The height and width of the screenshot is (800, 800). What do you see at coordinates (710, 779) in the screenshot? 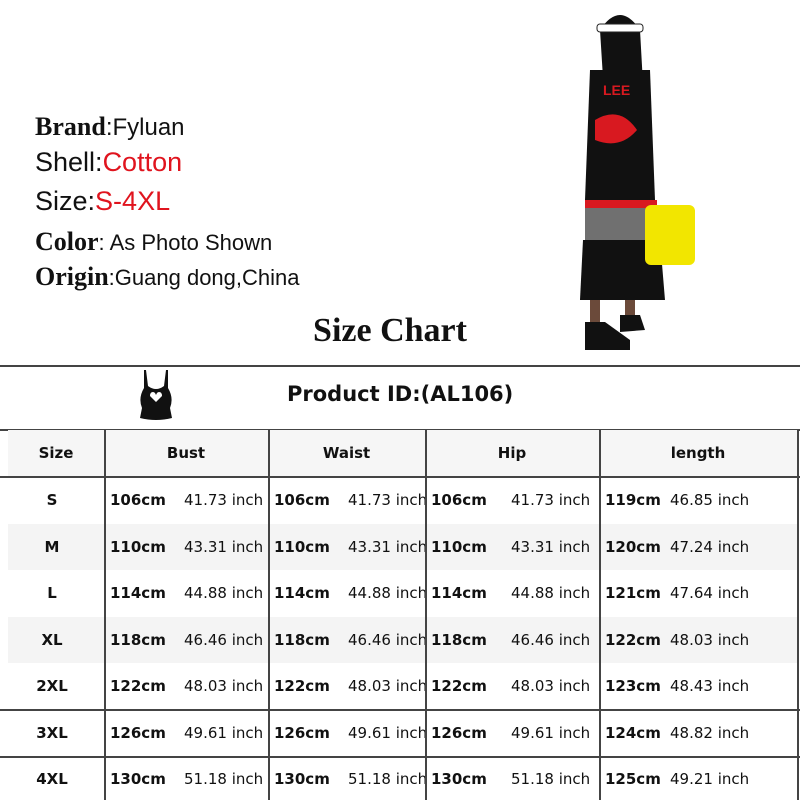
I see `length-inch-cell: 49.21 inch` at bounding box center [710, 779].